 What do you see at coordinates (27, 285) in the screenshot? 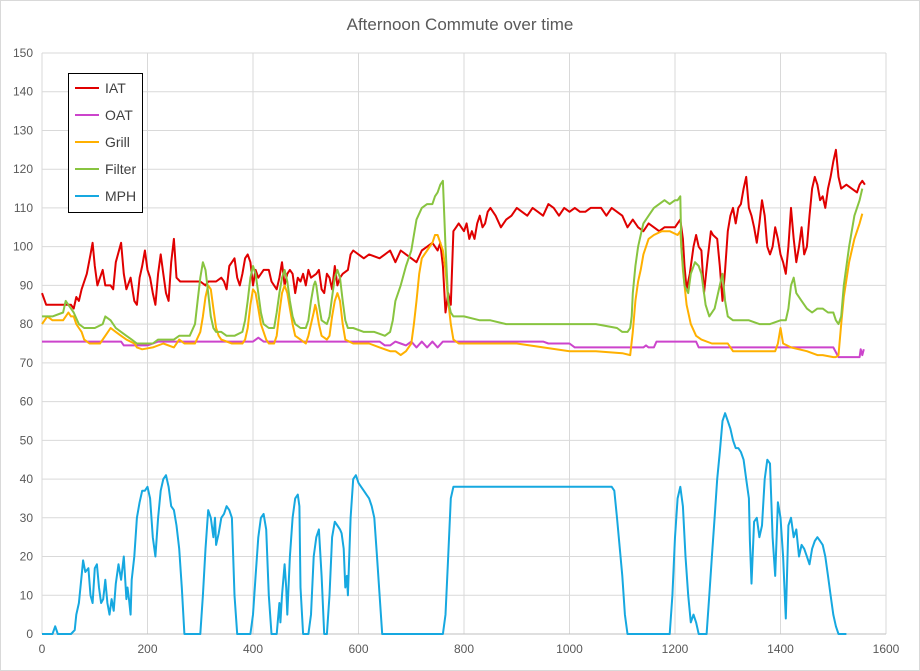
I see `y-tick-label: 90` at bounding box center [27, 285].